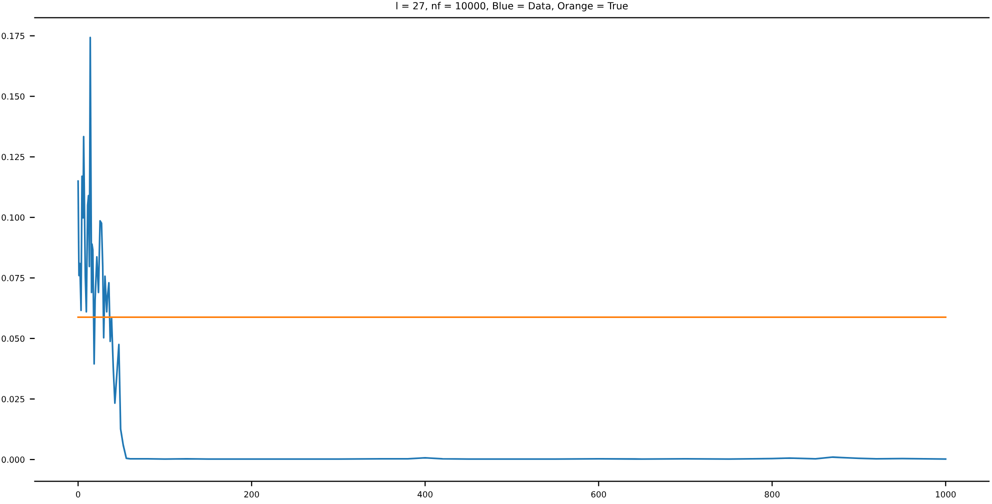 The width and height of the screenshot is (992, 504). What do you see at coordinates (772, 494) in the screenshot?
I see `x-tick-label: 800` at bounding box center [772, 494].